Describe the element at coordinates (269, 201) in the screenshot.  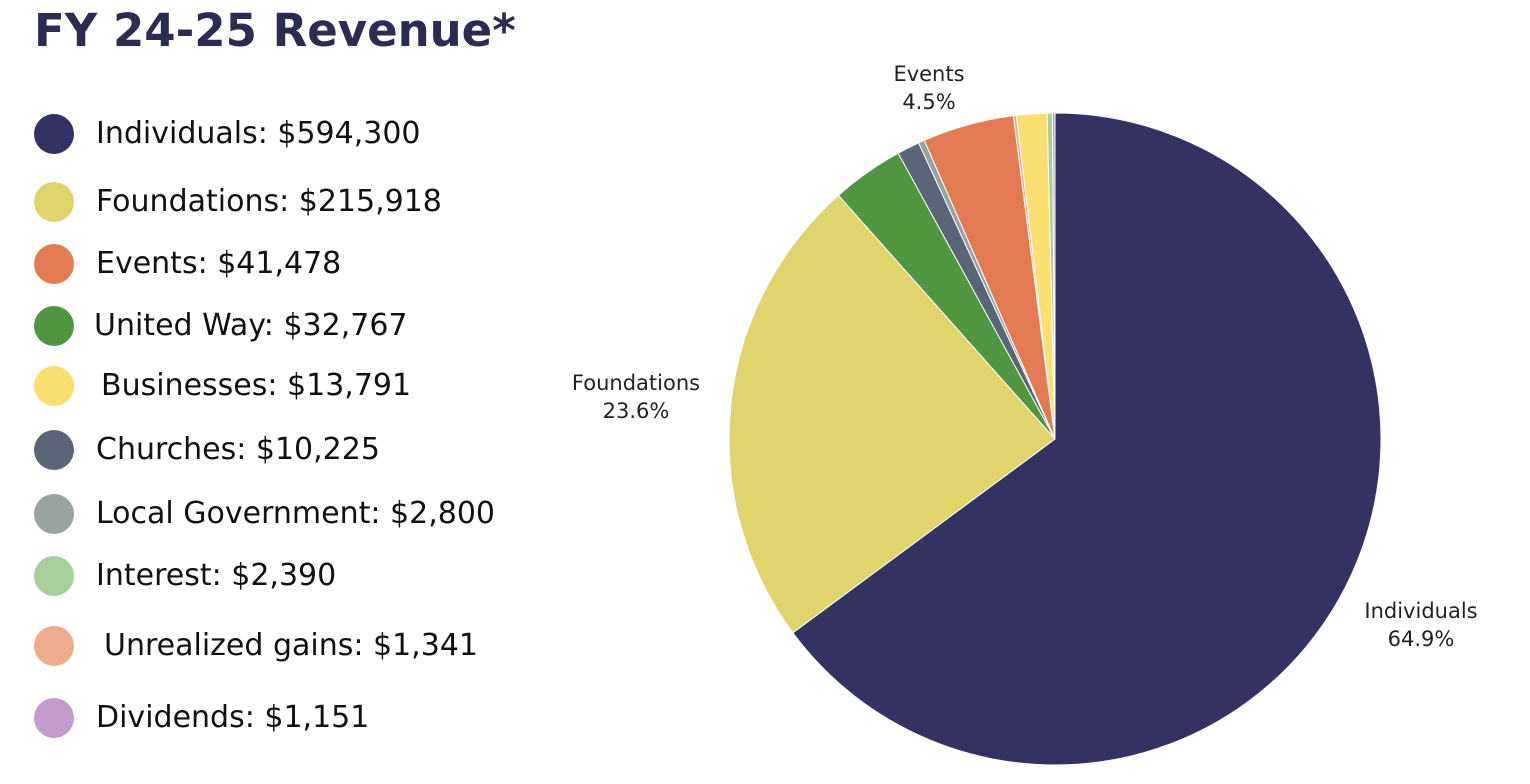
I see `legend-label-foundations: Foundations: $215,918` at that location.